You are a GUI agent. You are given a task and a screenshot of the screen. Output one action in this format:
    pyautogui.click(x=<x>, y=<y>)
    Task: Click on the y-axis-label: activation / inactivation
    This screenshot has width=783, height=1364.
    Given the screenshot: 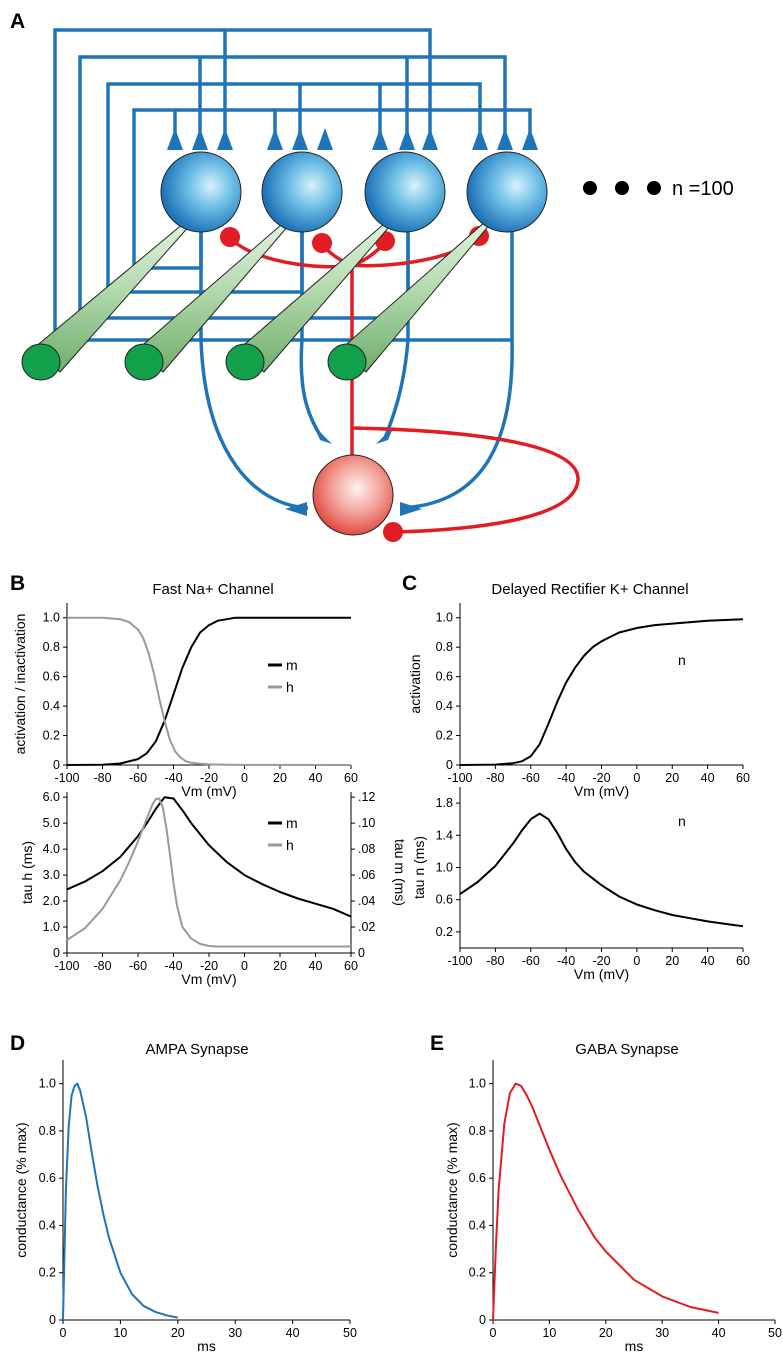 What is the action you would take?
    pyautogui.click(x=20, y=684)
    